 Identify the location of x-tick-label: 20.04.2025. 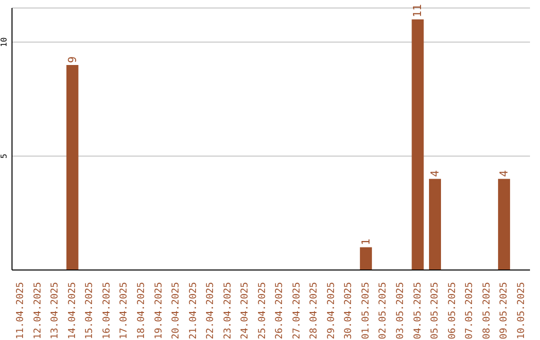
(176, 311).